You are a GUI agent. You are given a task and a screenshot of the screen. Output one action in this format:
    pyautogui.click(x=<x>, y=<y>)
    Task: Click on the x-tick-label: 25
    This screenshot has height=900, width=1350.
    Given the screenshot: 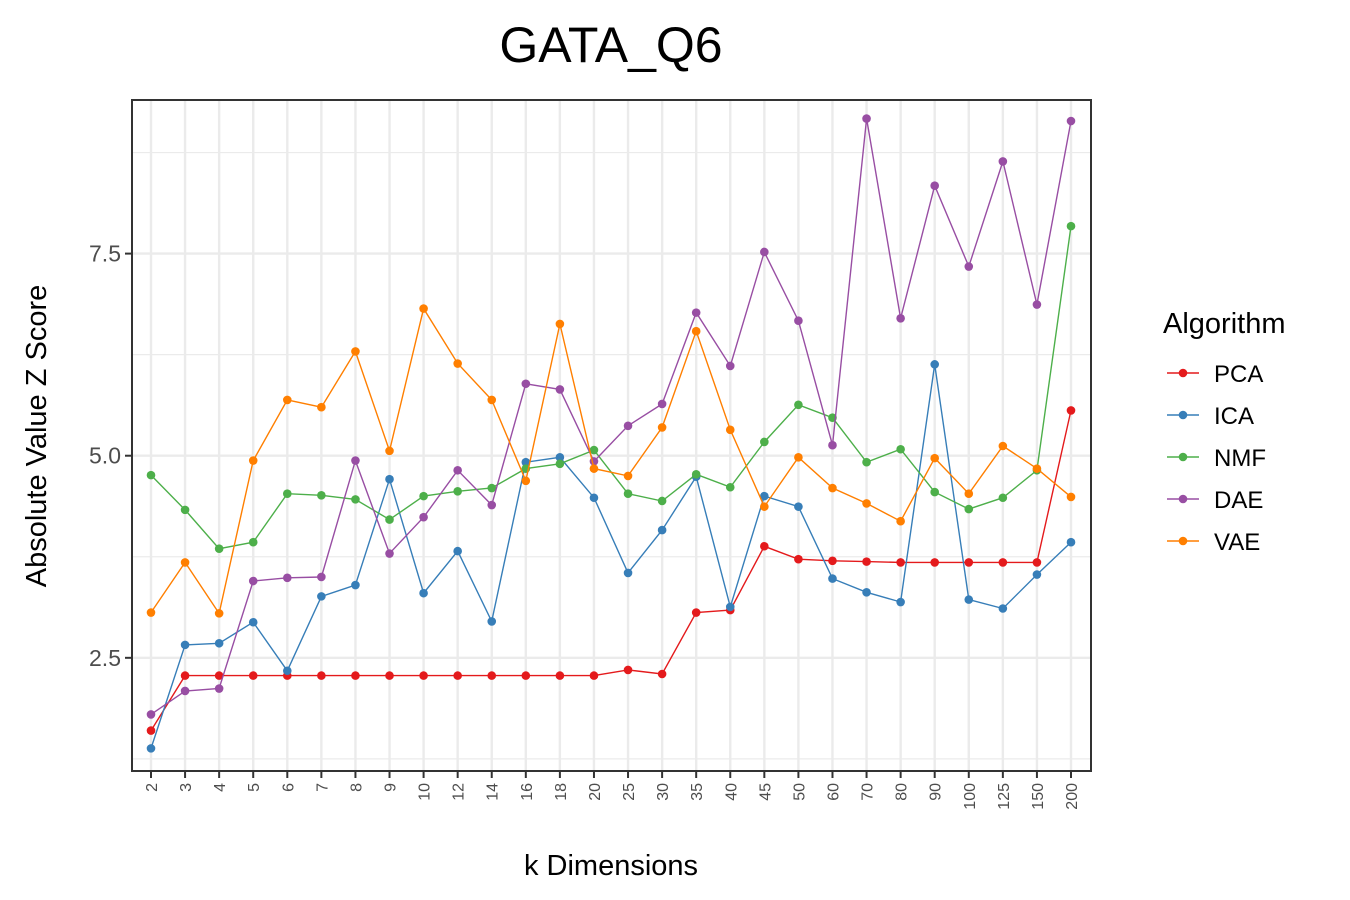 What is the action you would take?
    pyautogui.click(x=629, y=792)
    